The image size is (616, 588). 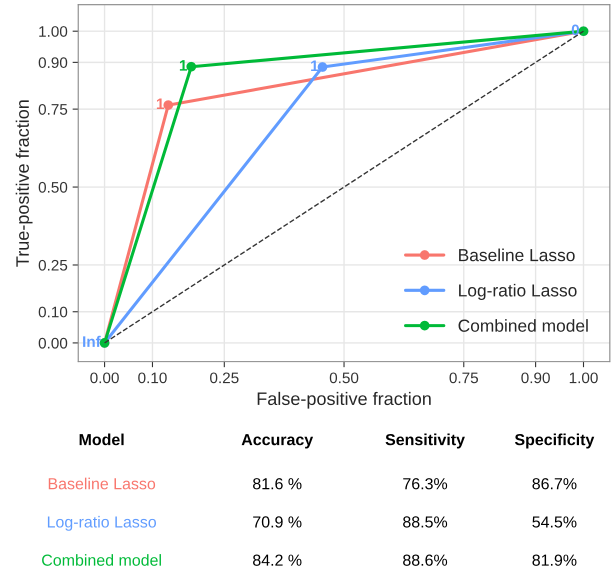 I want to click on annotation: Inf, so click(x=92, y=341).